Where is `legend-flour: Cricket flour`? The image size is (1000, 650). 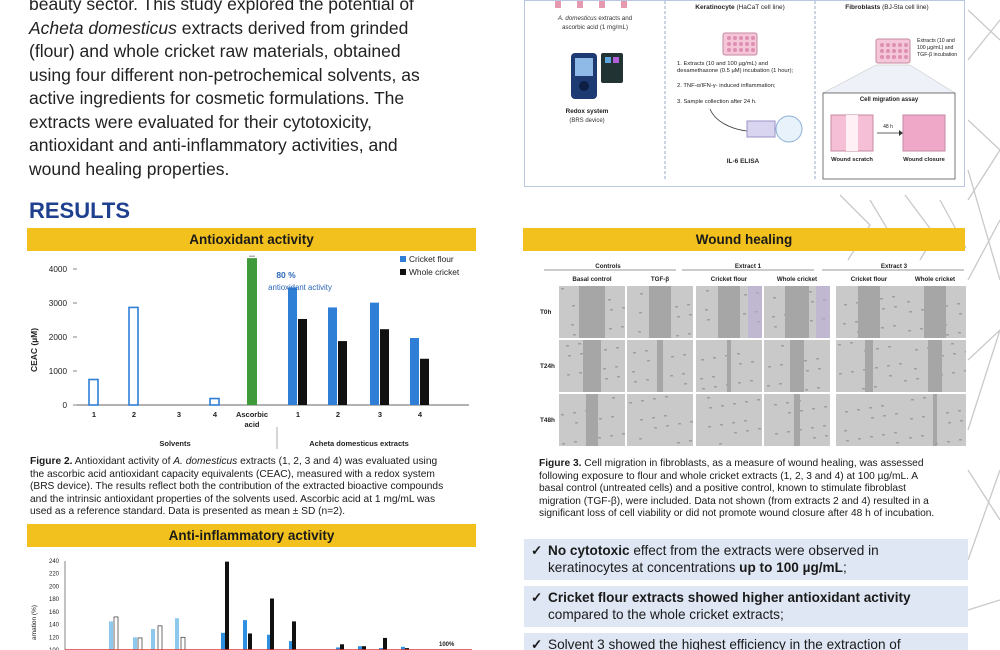
legend-flour: Cricket flour is located at coordinates (431, 259).